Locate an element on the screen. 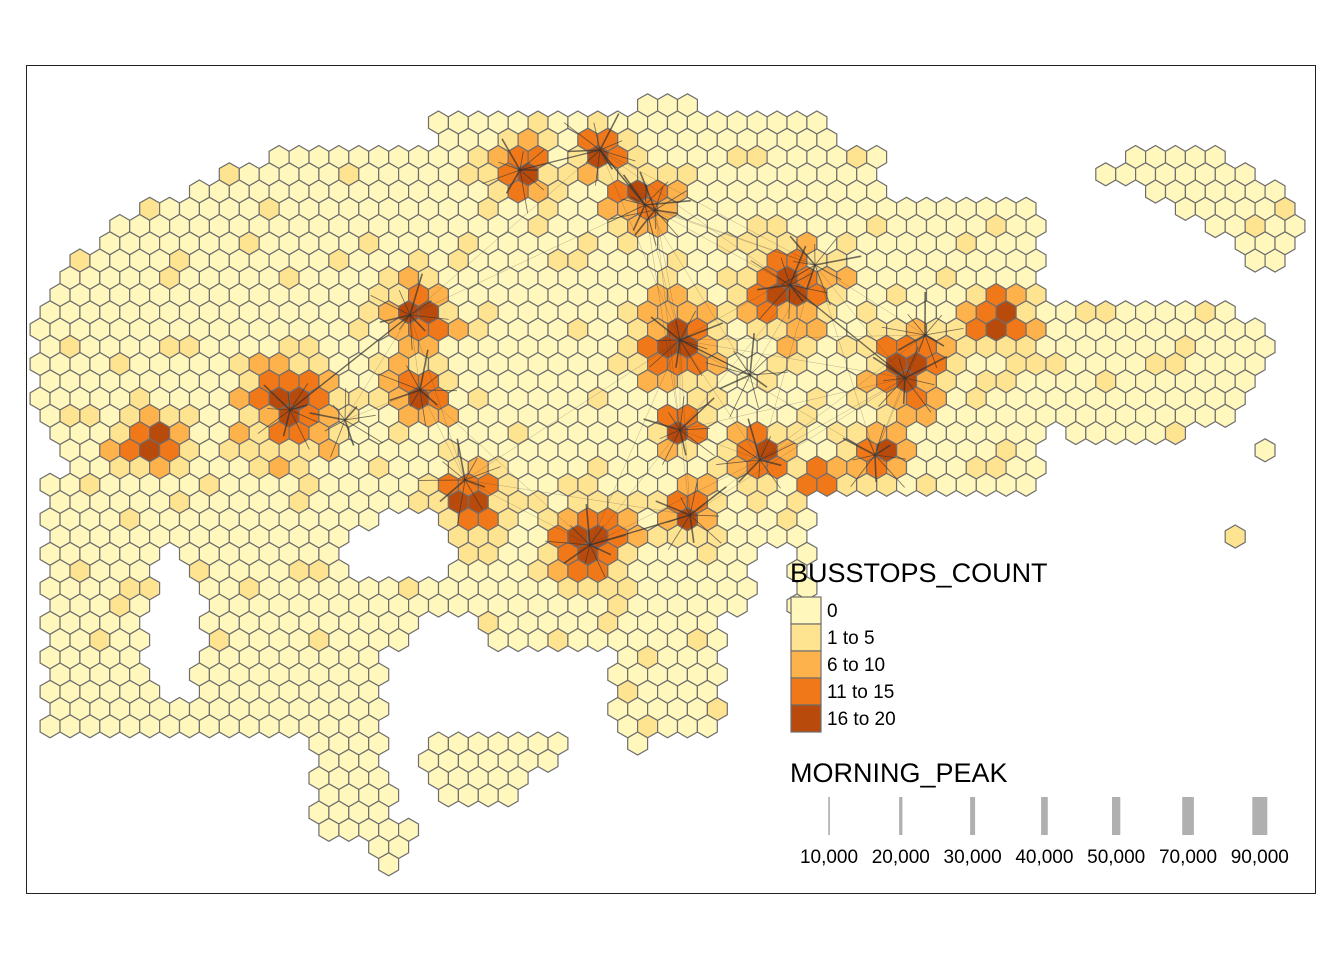  legend-line-label: 70,000 is located at coordinates (1188, 857).